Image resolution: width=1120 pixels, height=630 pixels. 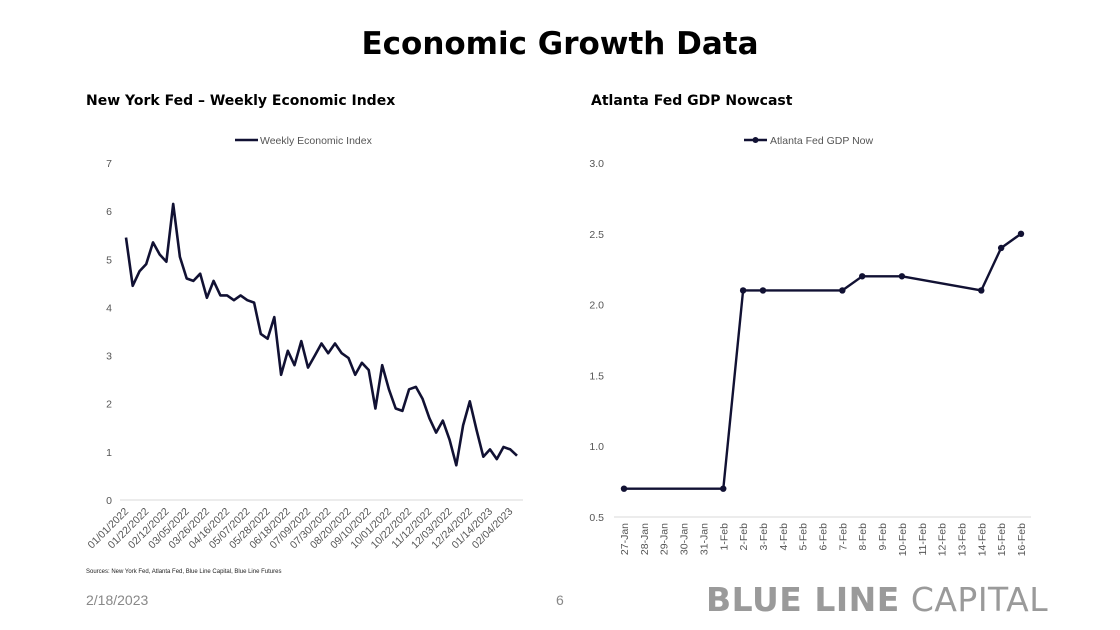 I want to click on x-tick-label: 7-Feb, so click(x=843, y=537).